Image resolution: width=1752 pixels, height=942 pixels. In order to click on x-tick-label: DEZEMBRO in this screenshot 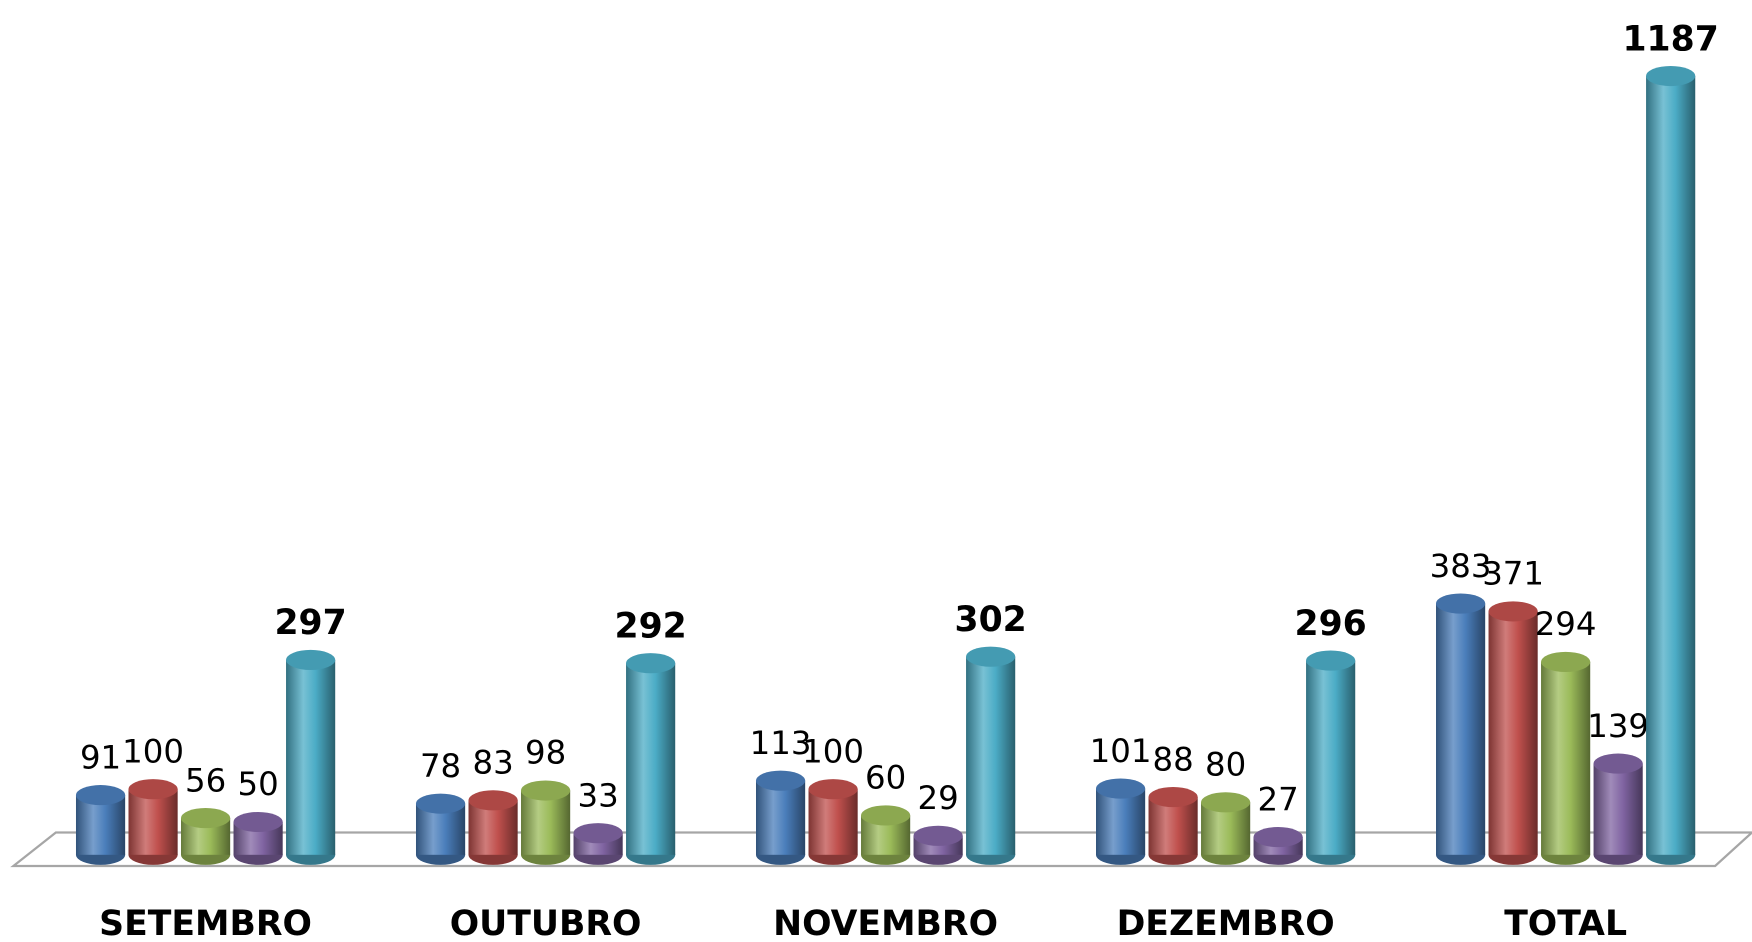, I will do `click(1226, 923)`.